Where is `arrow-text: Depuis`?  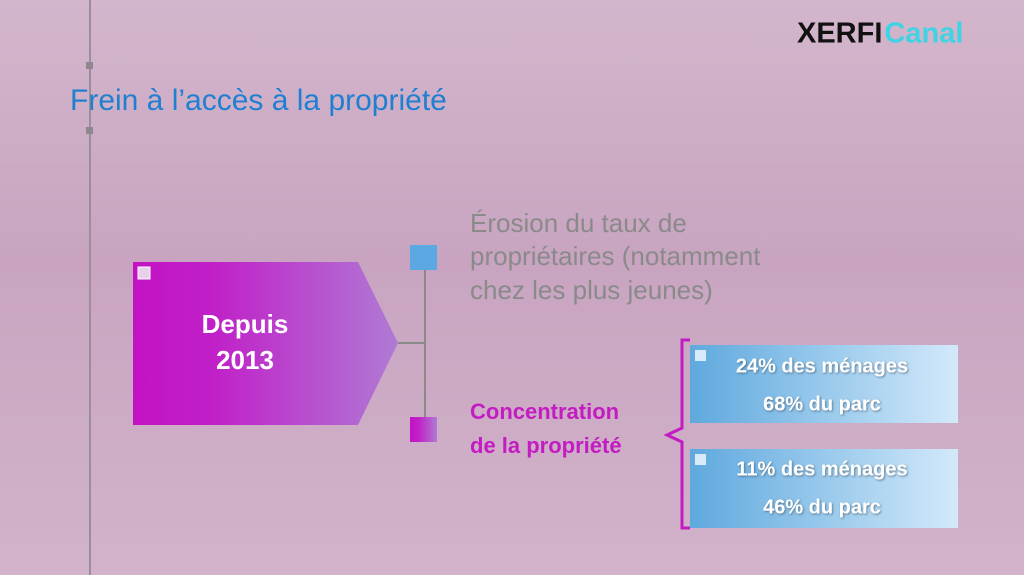
arrow-text: Depuis is located at coordinates (245, 324).